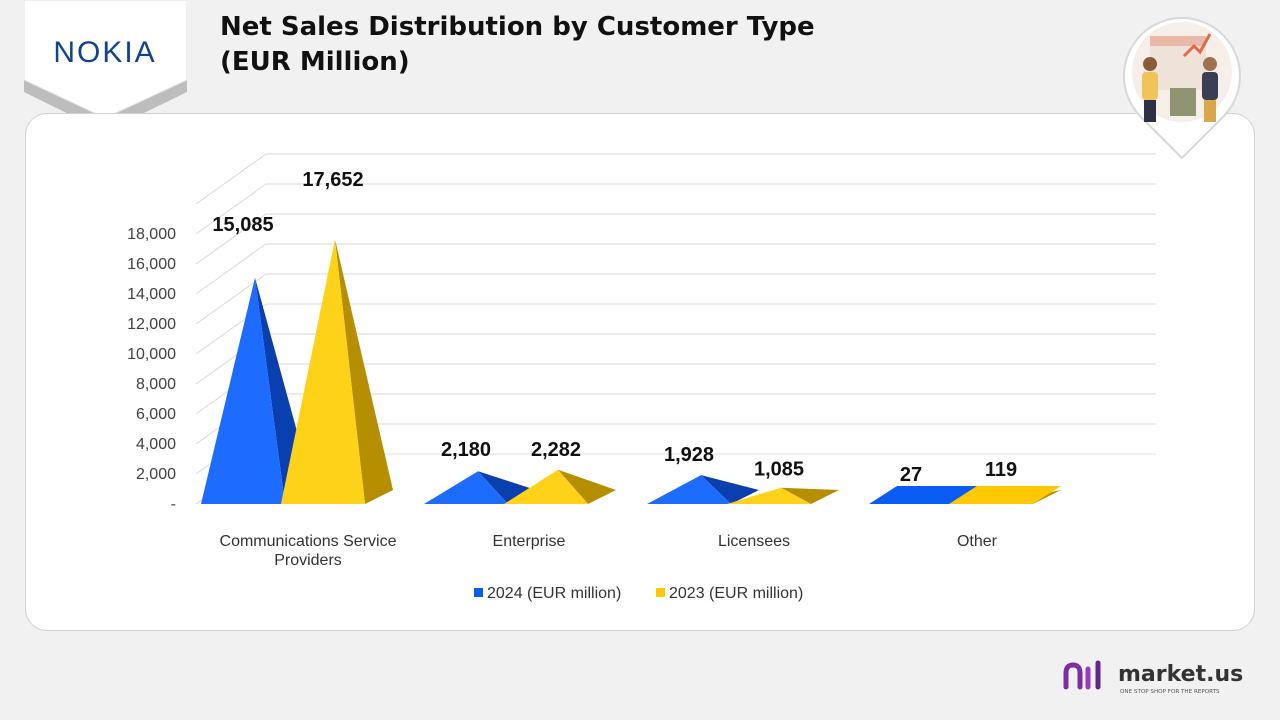 The height and width of the screenshot is (720, 1280). What do you see at coordinates (466, 450) in the screenshot?
I see `value-label: 2,180` at bounding box center [466, 450].